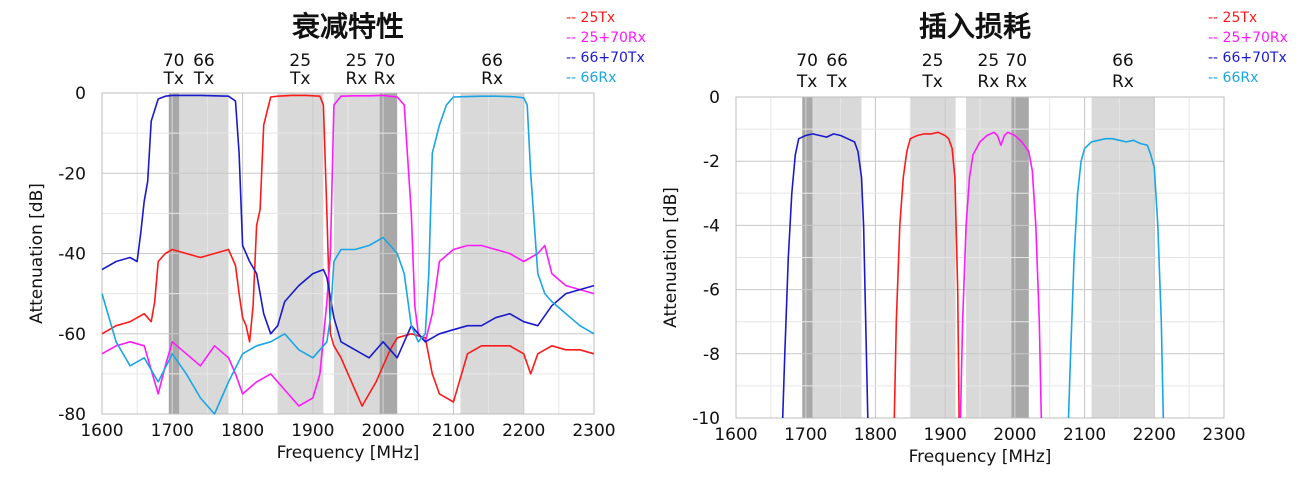  Describe the element at coordinates (975, 26) in the screenshot. I see `chart-title: 插入损耗` at that location.